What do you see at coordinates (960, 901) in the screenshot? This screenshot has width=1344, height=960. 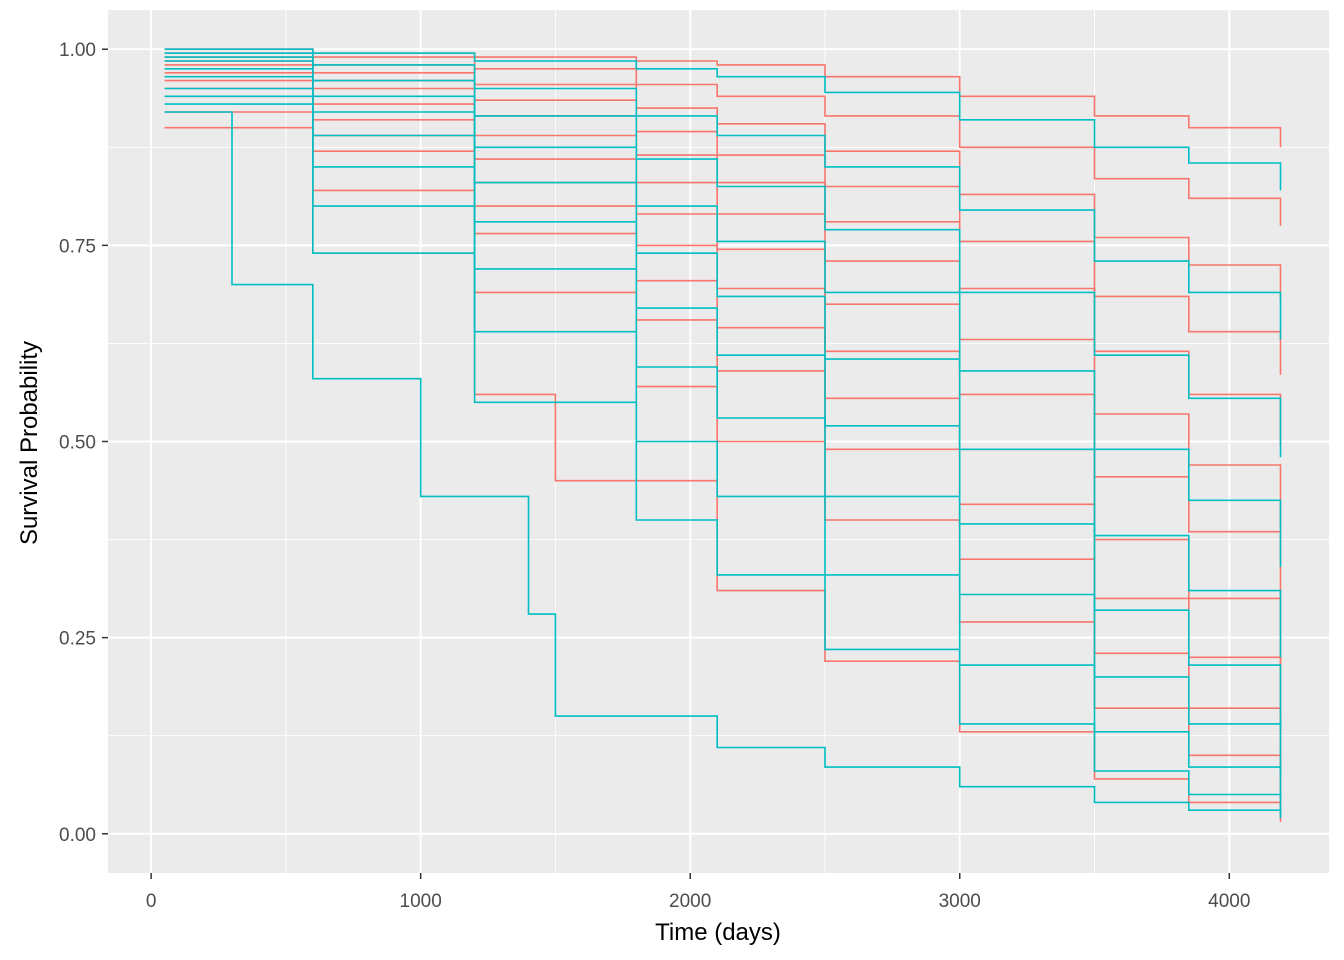 I see `x-tick-label: 3000` at bounding box center [960, 901].